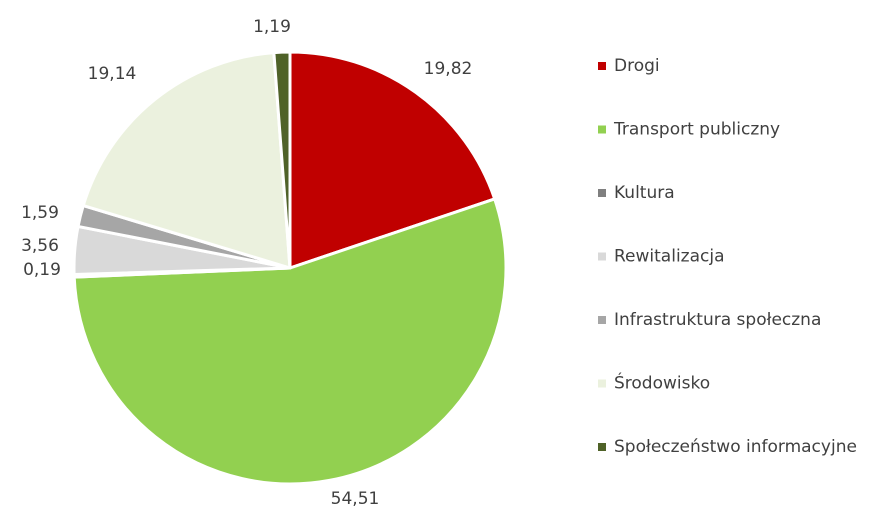 The width and height of the screenshot is (896, 511). Describe the element at coordinates (272, 27) in the screenshot. I see `data-label: 1,19` at that location.